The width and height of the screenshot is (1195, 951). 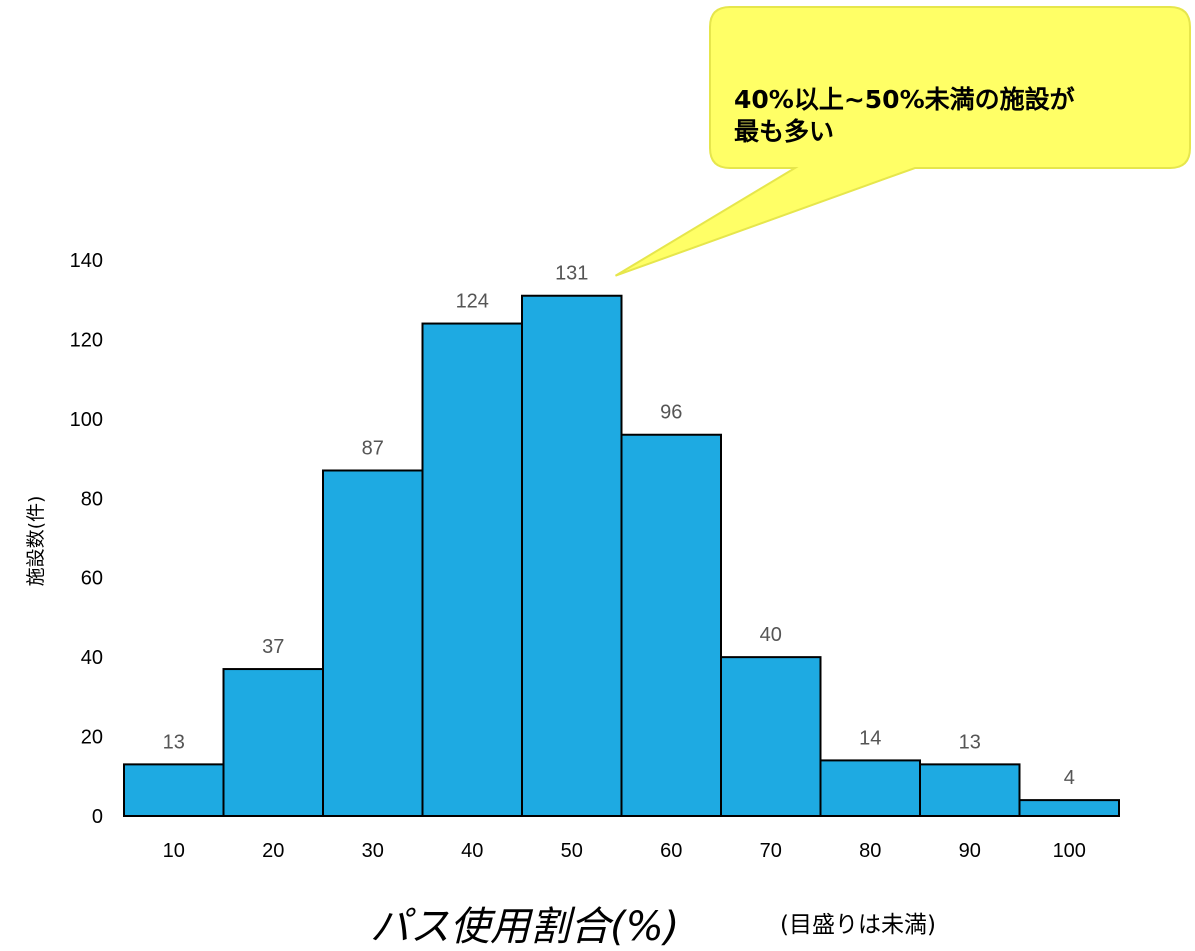 What do you see at coordinates (373, 851) in the screenshot?
I see `x-tick-label-30: 30` at bounding box center [373, 851].